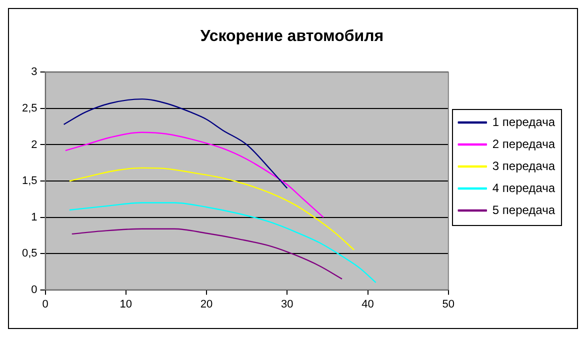 This screenshot has height=337, width=586. What do you see at coordinates (448, 304) in the screenshot?
I see `x-tick-label: 50` at bounding box center [448, 304].